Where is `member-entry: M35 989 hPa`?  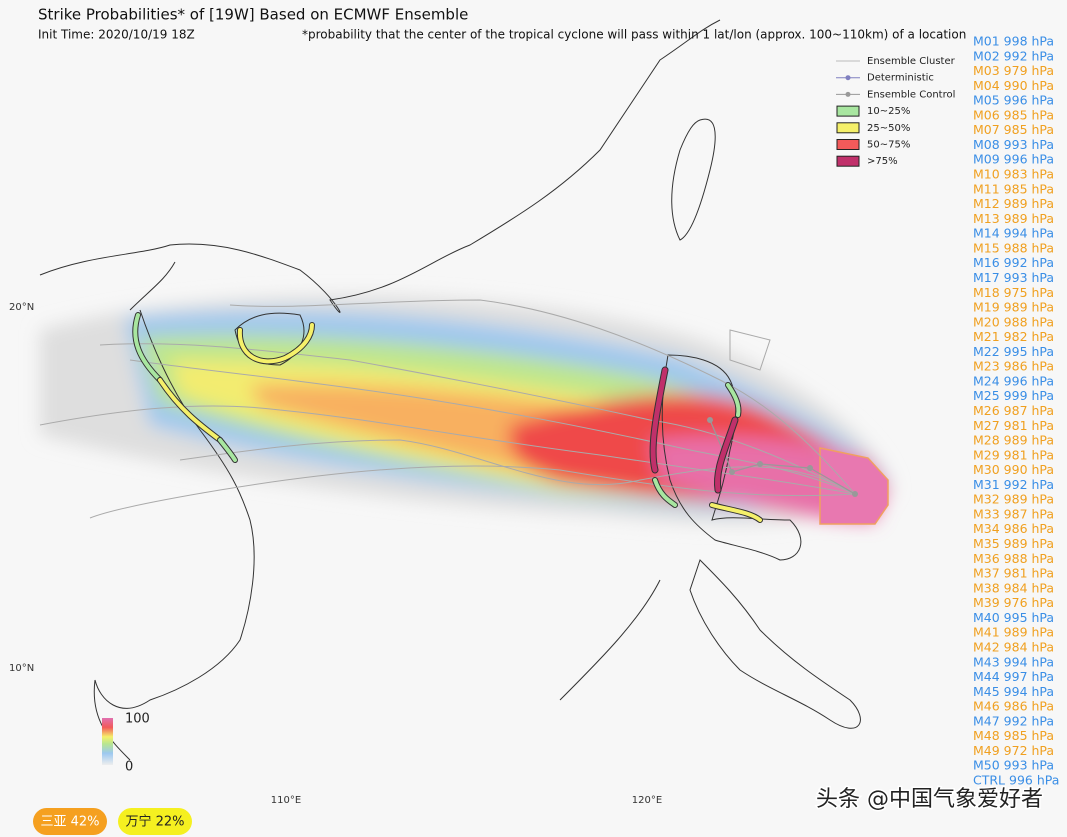 member-entry: M35 989 hPa is located at coordinates (1013, 543).